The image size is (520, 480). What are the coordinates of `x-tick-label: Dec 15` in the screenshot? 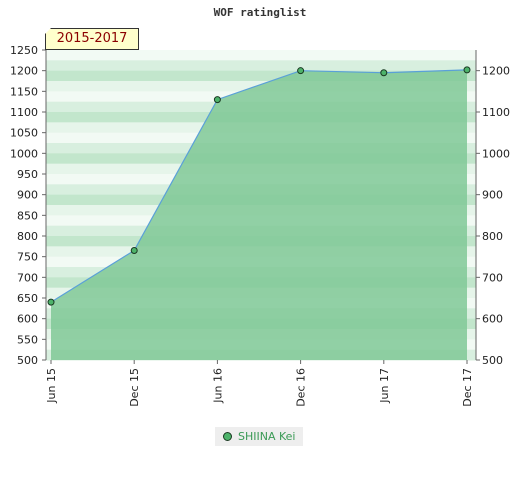 It's located at (134, 387).